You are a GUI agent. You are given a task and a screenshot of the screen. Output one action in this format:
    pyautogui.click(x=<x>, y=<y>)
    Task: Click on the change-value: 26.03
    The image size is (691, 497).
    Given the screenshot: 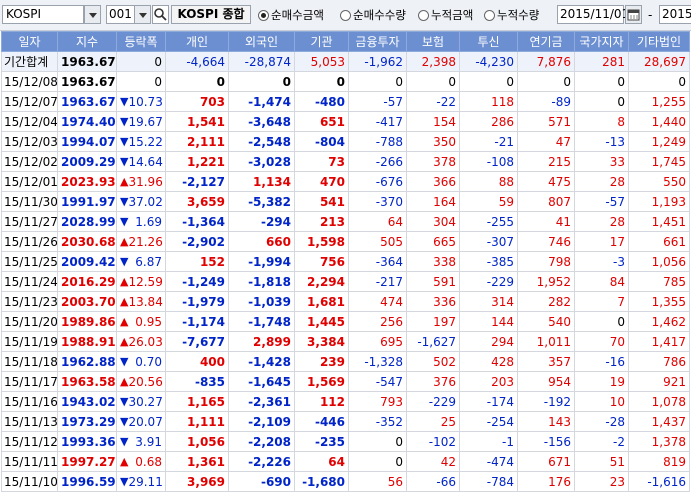 What is the action you would take?
    pyautogui.click(x=145, y=341)
    